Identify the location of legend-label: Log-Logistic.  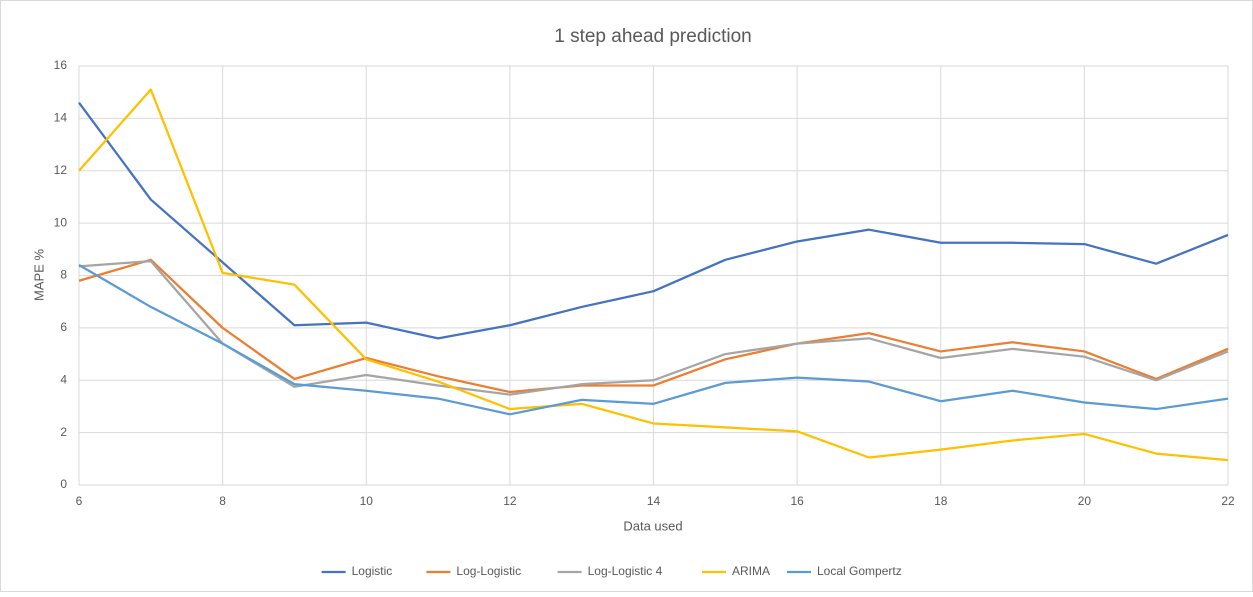
(488, 571).